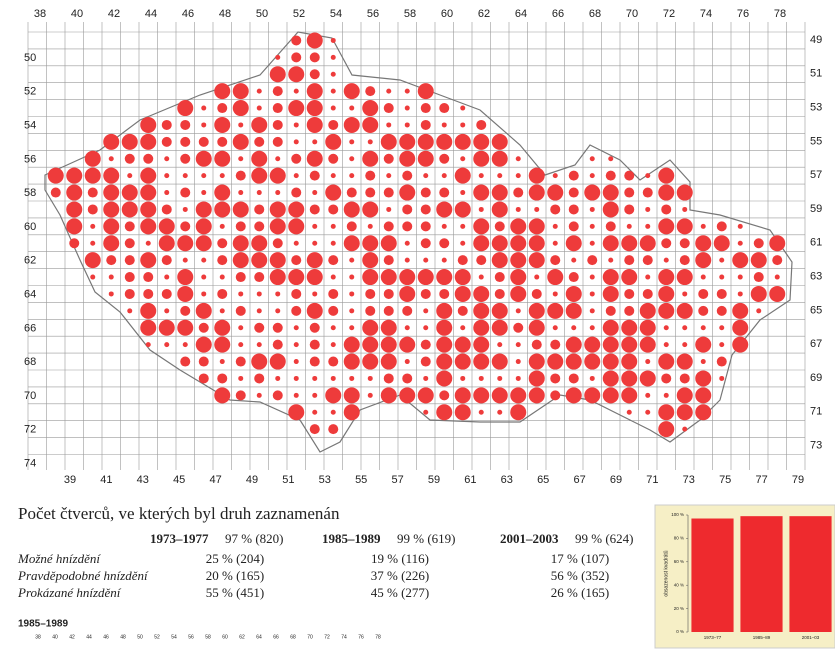  I want to click on mini-label: 74, so click(344, 637).